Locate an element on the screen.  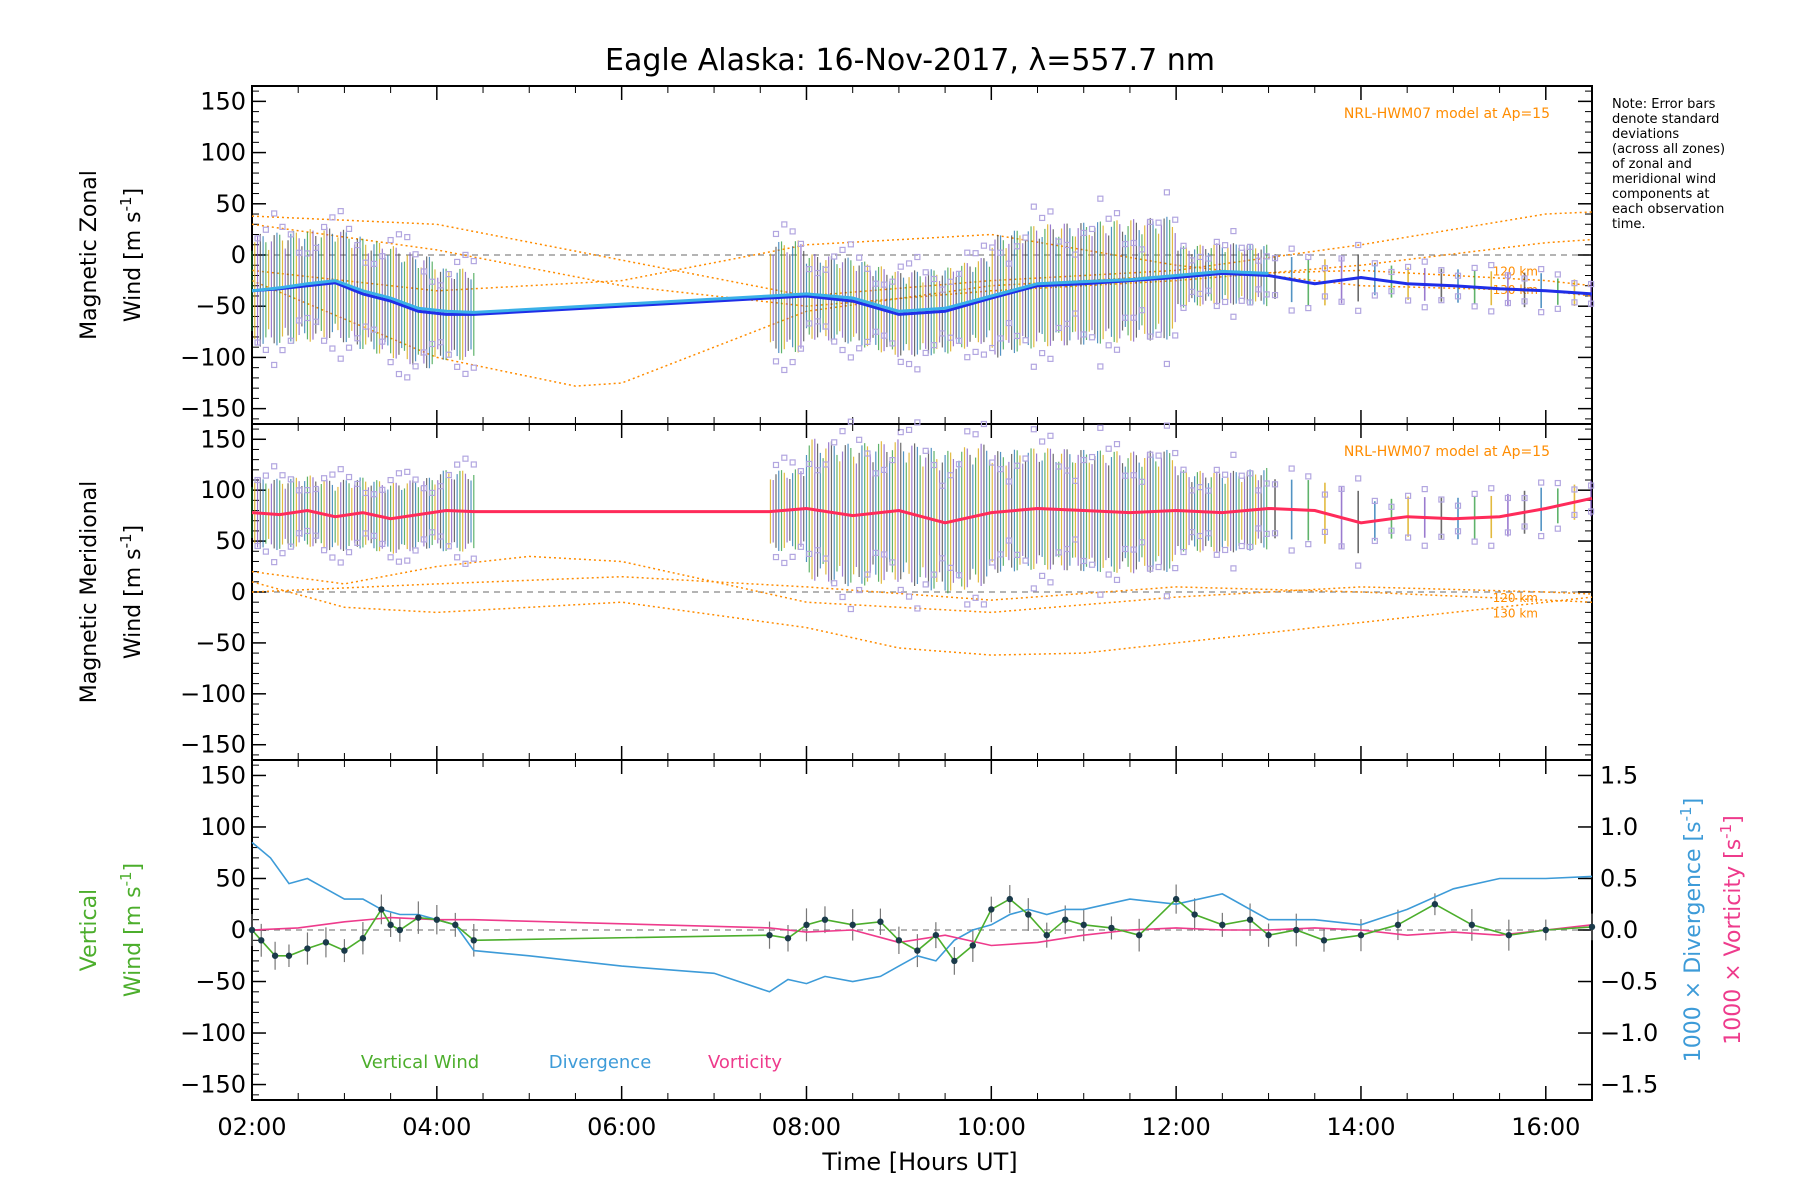
y-tick-label: 0 is located at coordinates (238, 255).